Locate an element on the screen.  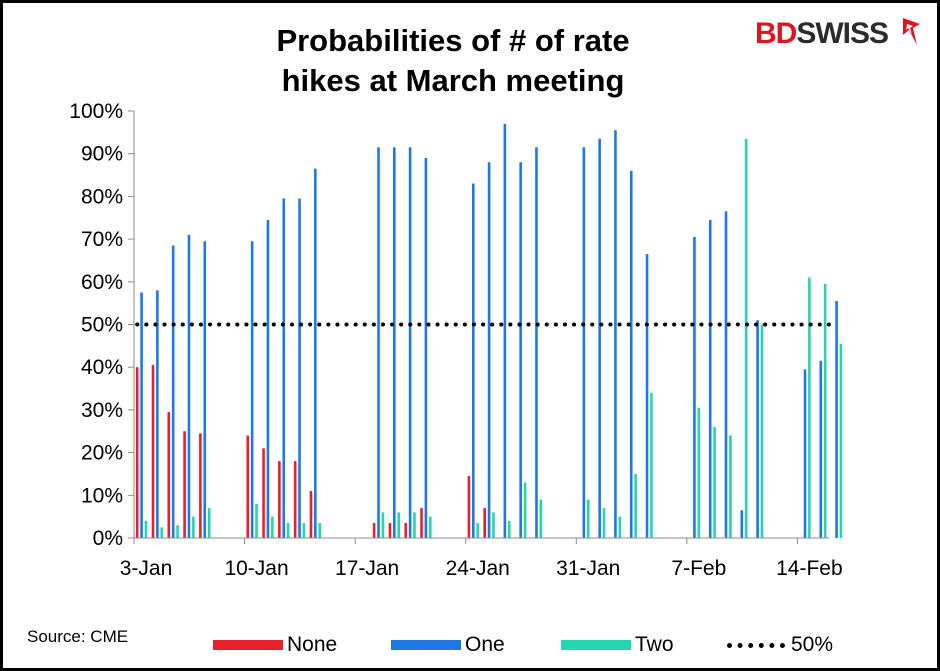
bar-two-10-Jan is located at coordinates (256, 520).